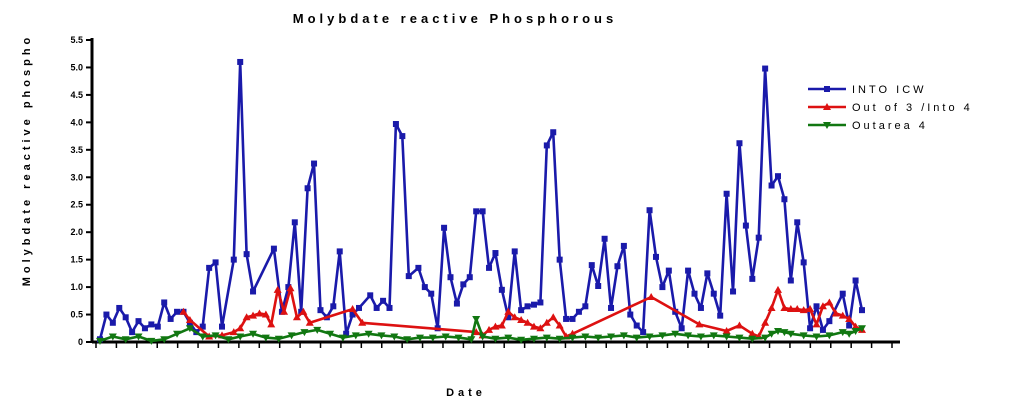 The width and height of the screenshot is (1024, 409). Describe the element at coordinates (76, 315) in the screenshot. I see `y-tick-label: 0.5` at that location.